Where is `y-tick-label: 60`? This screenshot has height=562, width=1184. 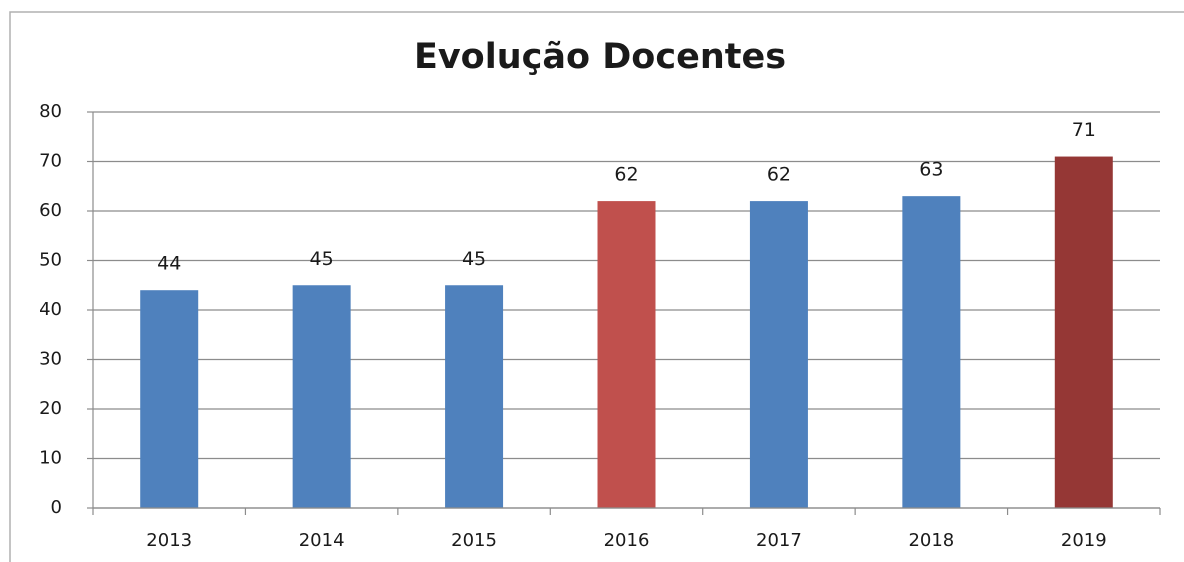
y-tick-label: 60 is located at coordinates (50, 210).